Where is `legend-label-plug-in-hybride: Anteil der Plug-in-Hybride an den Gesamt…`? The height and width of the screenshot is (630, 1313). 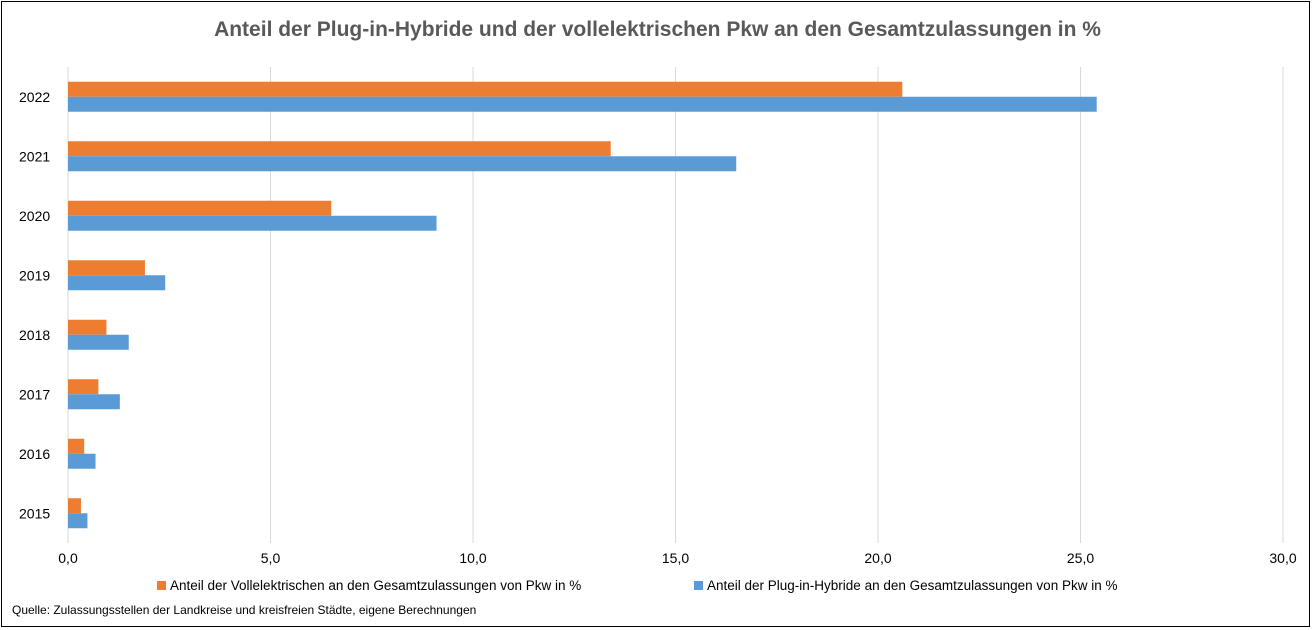
legend-label-plug-in-hybride: Anteil der Plug-in-Hybride an den Gesamt… is located at coordinates (912, 585).